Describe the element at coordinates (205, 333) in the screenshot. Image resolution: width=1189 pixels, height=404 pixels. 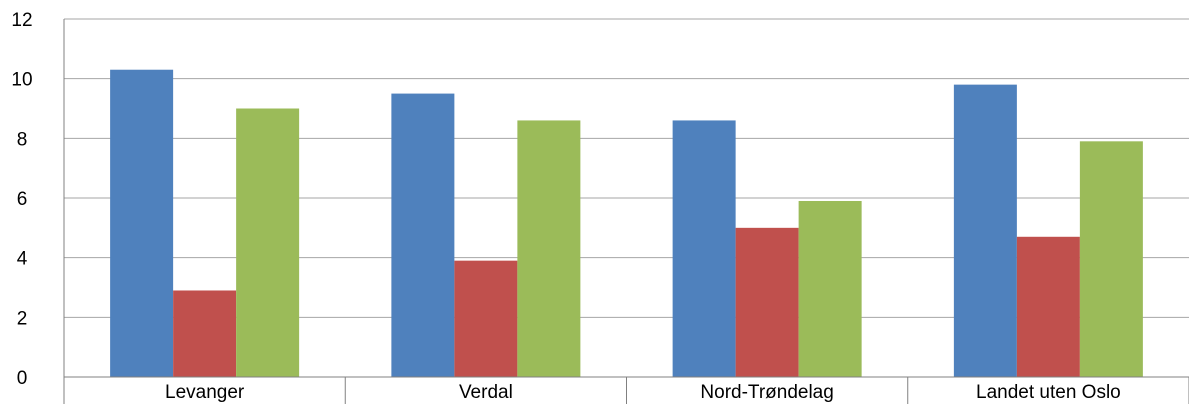
I see `bar-series-2-levanger` at that location.